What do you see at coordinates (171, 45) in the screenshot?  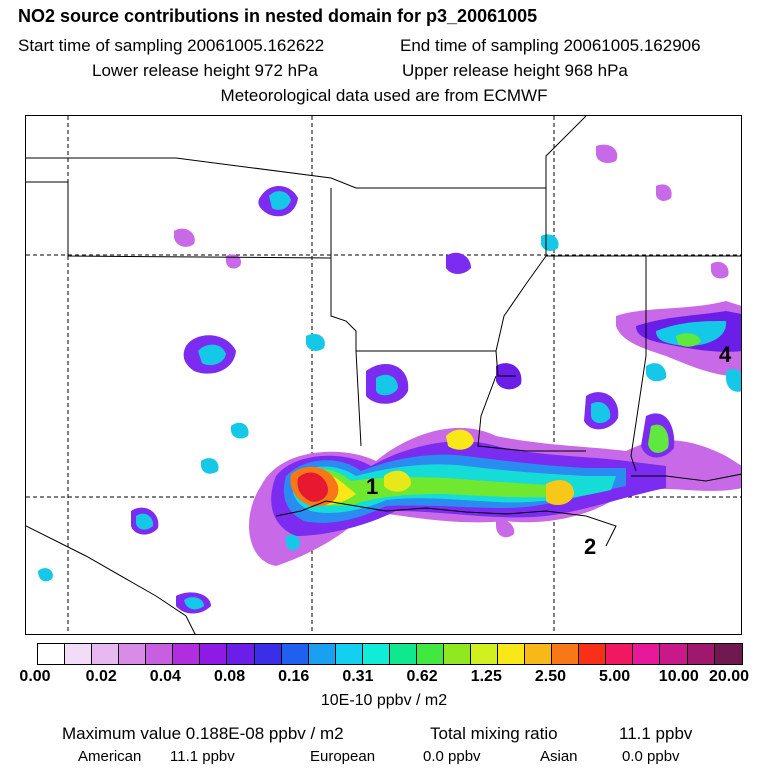 I see `start-time: Start time of sampling 20061005.162622` at bounding box center [171, 45].